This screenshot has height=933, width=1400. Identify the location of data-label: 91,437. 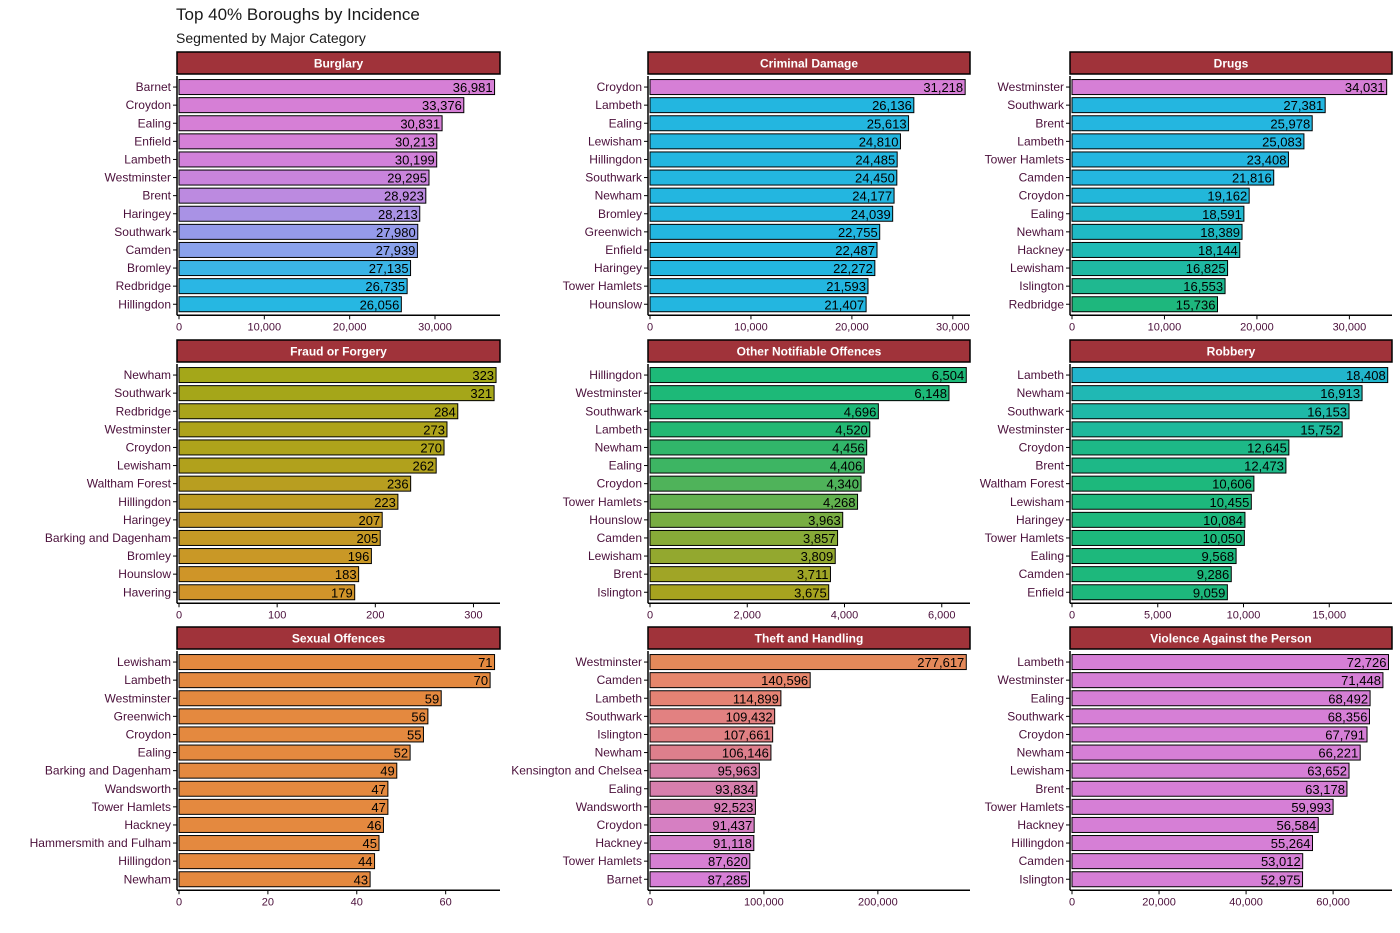
(732, 825).